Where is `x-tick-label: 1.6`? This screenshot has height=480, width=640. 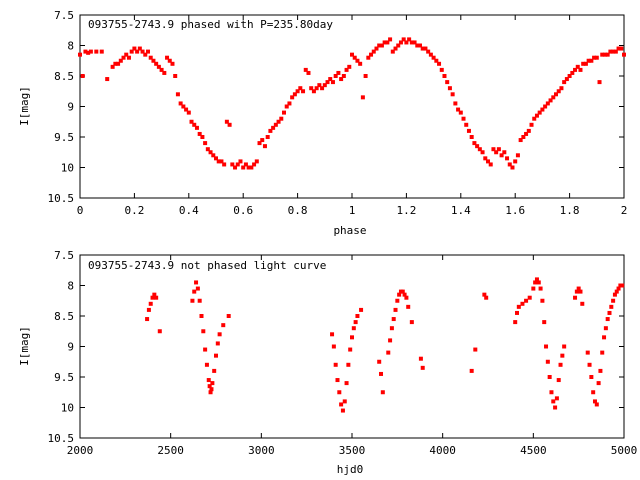 x-tick-label: 1.6 is located at coordinates (515, 210).